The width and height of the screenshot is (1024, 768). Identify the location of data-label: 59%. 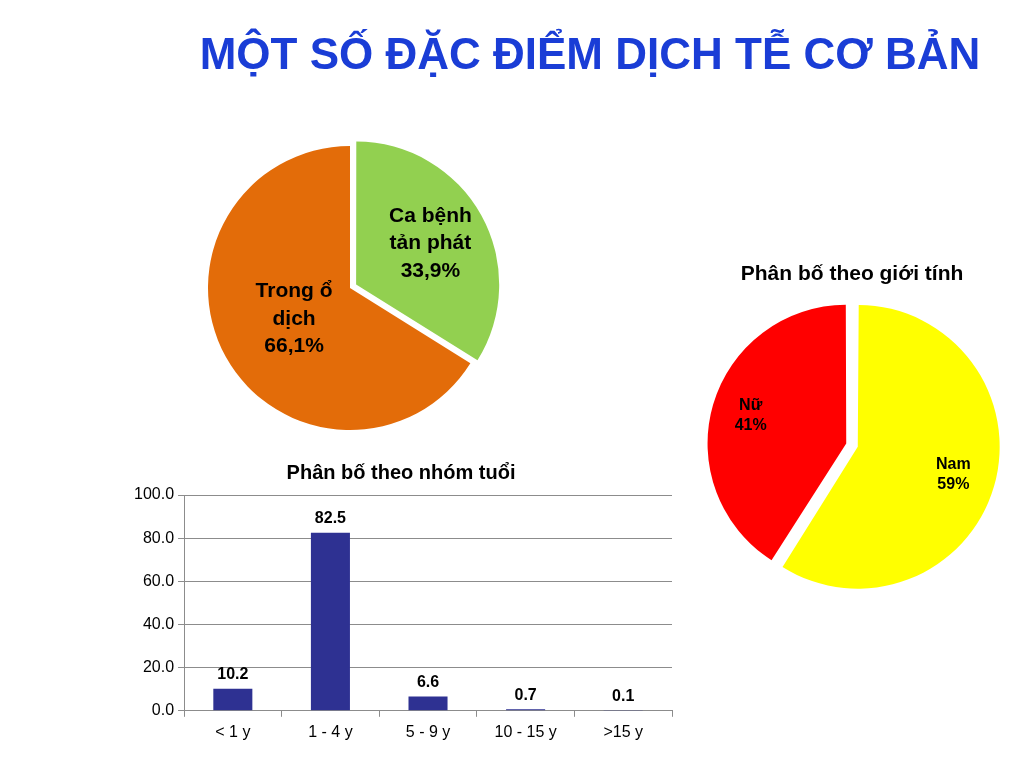
(953, 484).